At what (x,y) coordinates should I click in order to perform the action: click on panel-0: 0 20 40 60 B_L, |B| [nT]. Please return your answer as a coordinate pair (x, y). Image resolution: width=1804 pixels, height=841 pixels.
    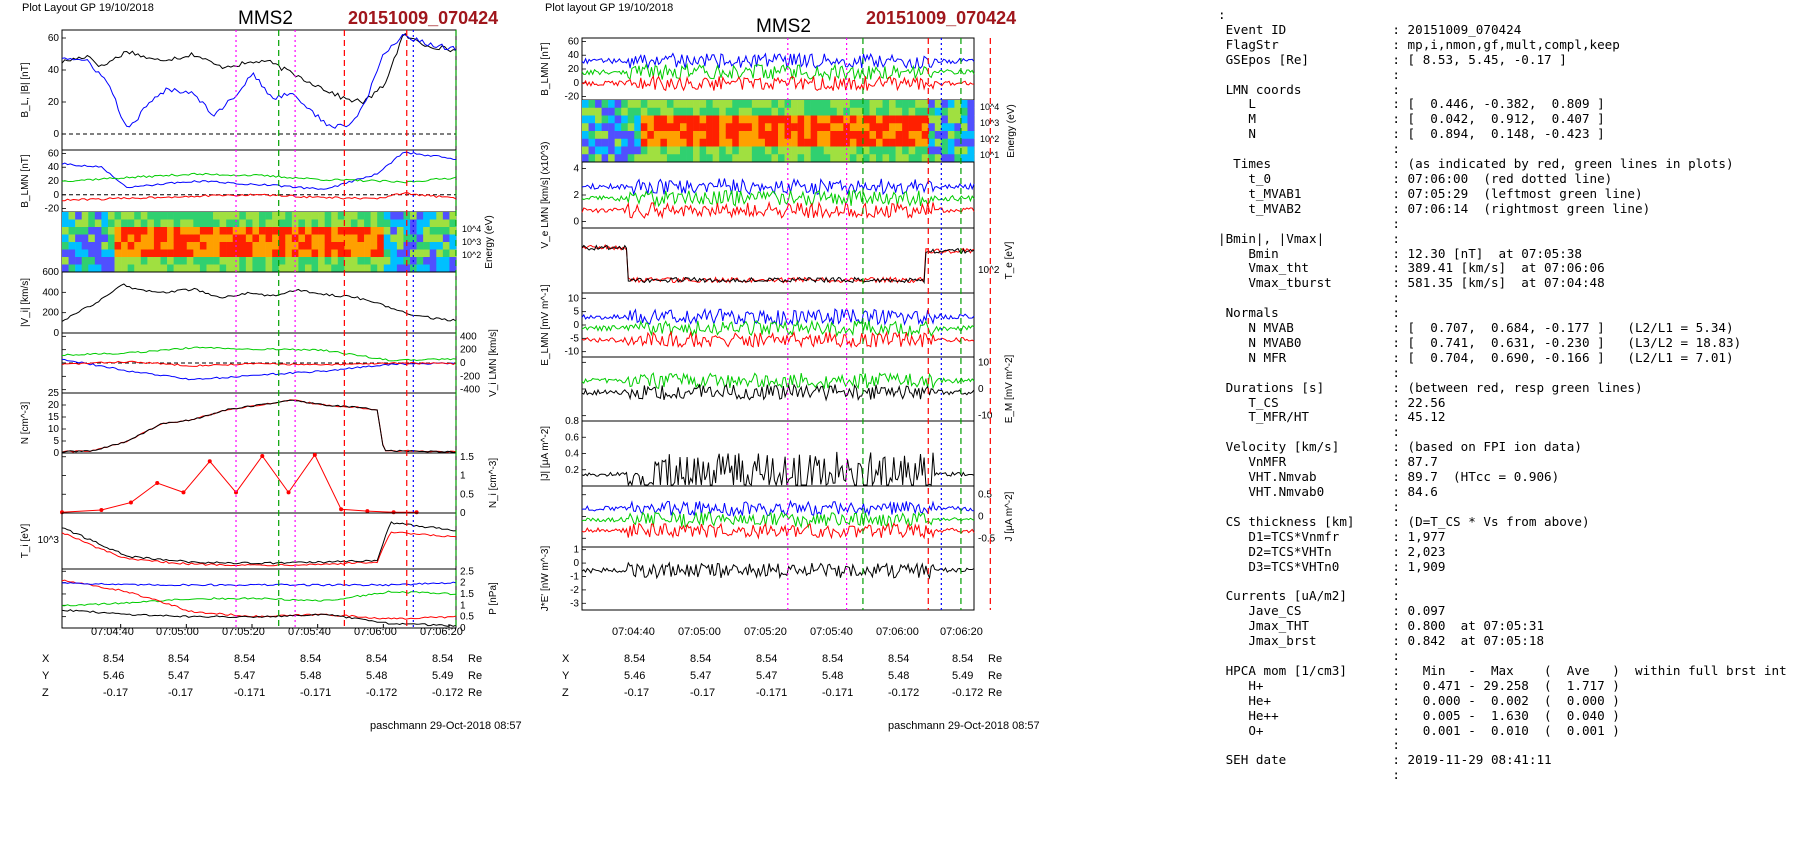
    Looking at the image, I should click on (238, 90).